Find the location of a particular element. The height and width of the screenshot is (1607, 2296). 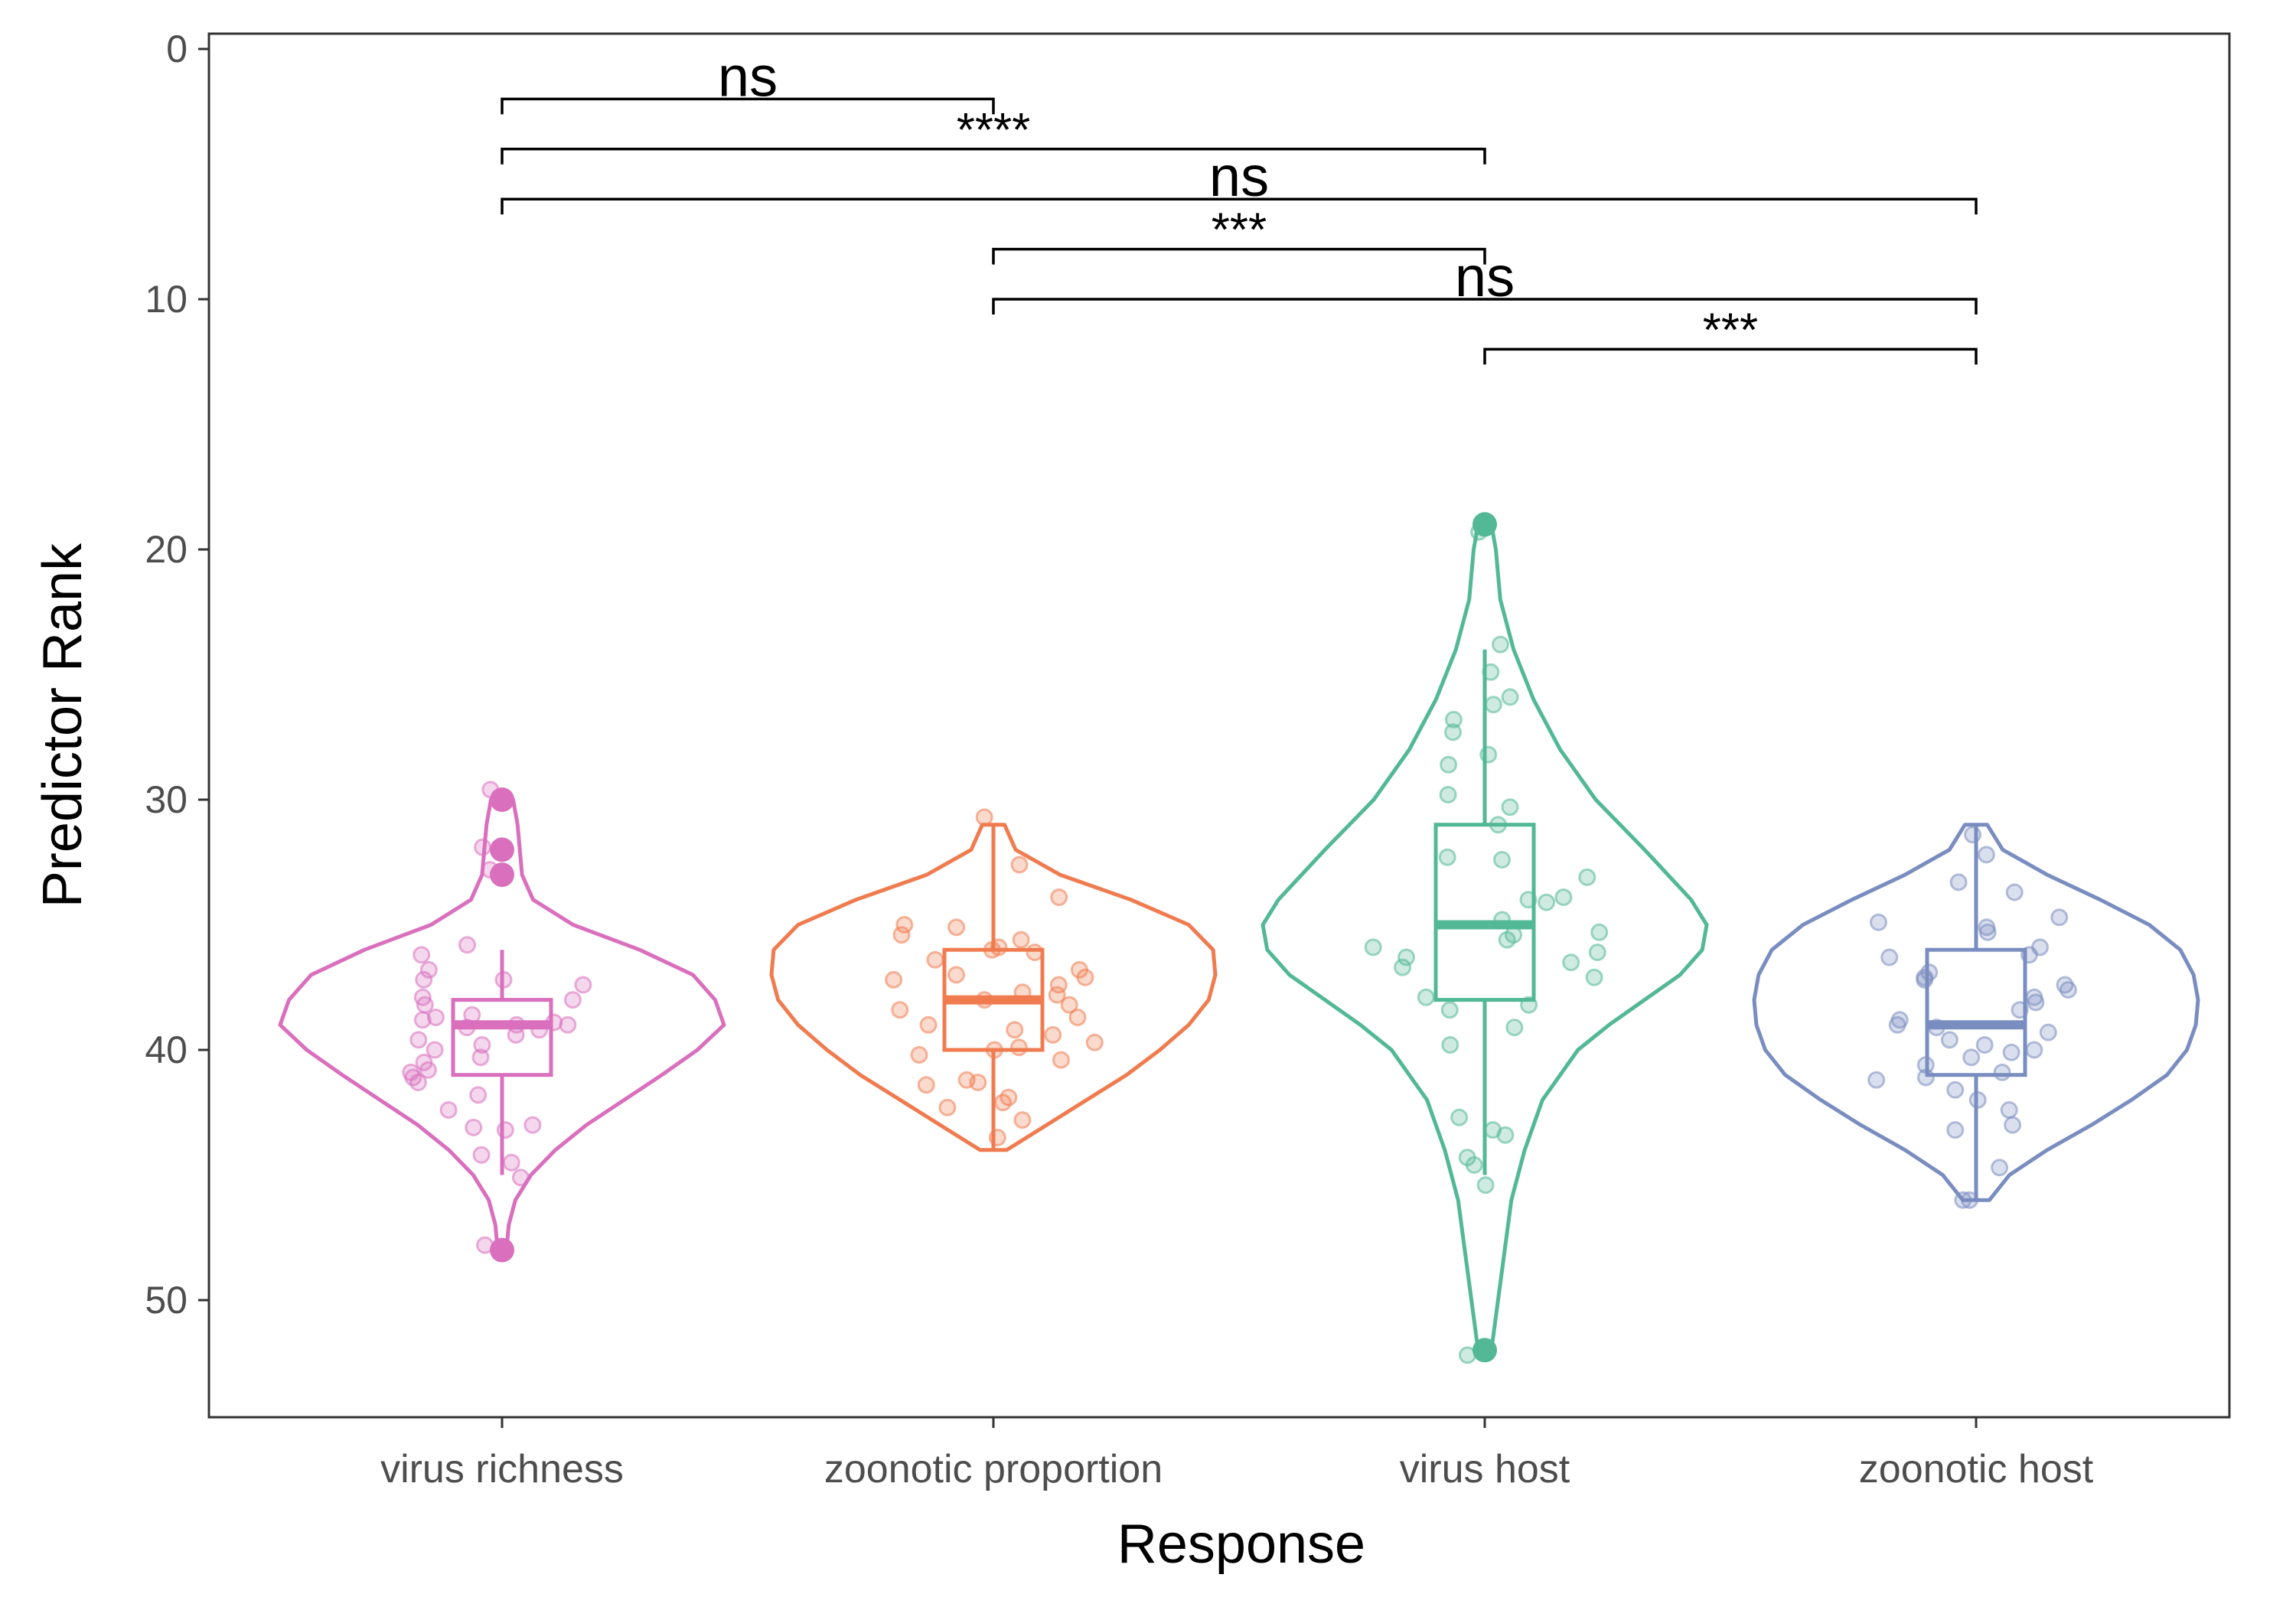

y-tick-label-5: 50 is located at coordinates (166, 1300).